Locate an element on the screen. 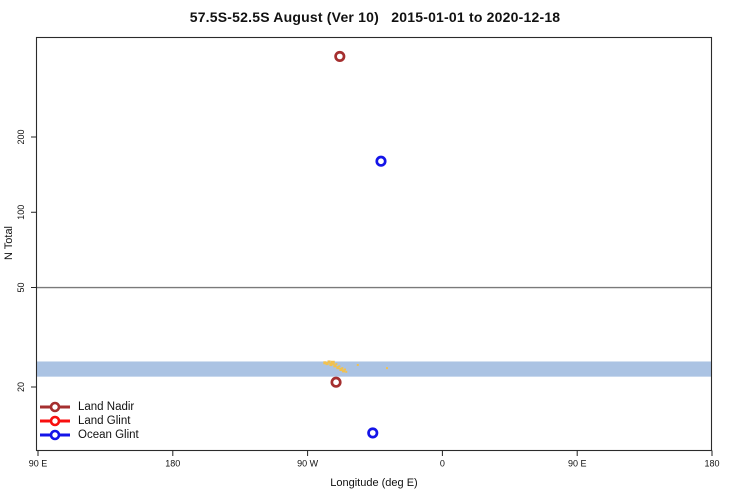 The width and height of the screenshot is (750, 500). x-tick-label: 0 is located at coordinates (442, 464).